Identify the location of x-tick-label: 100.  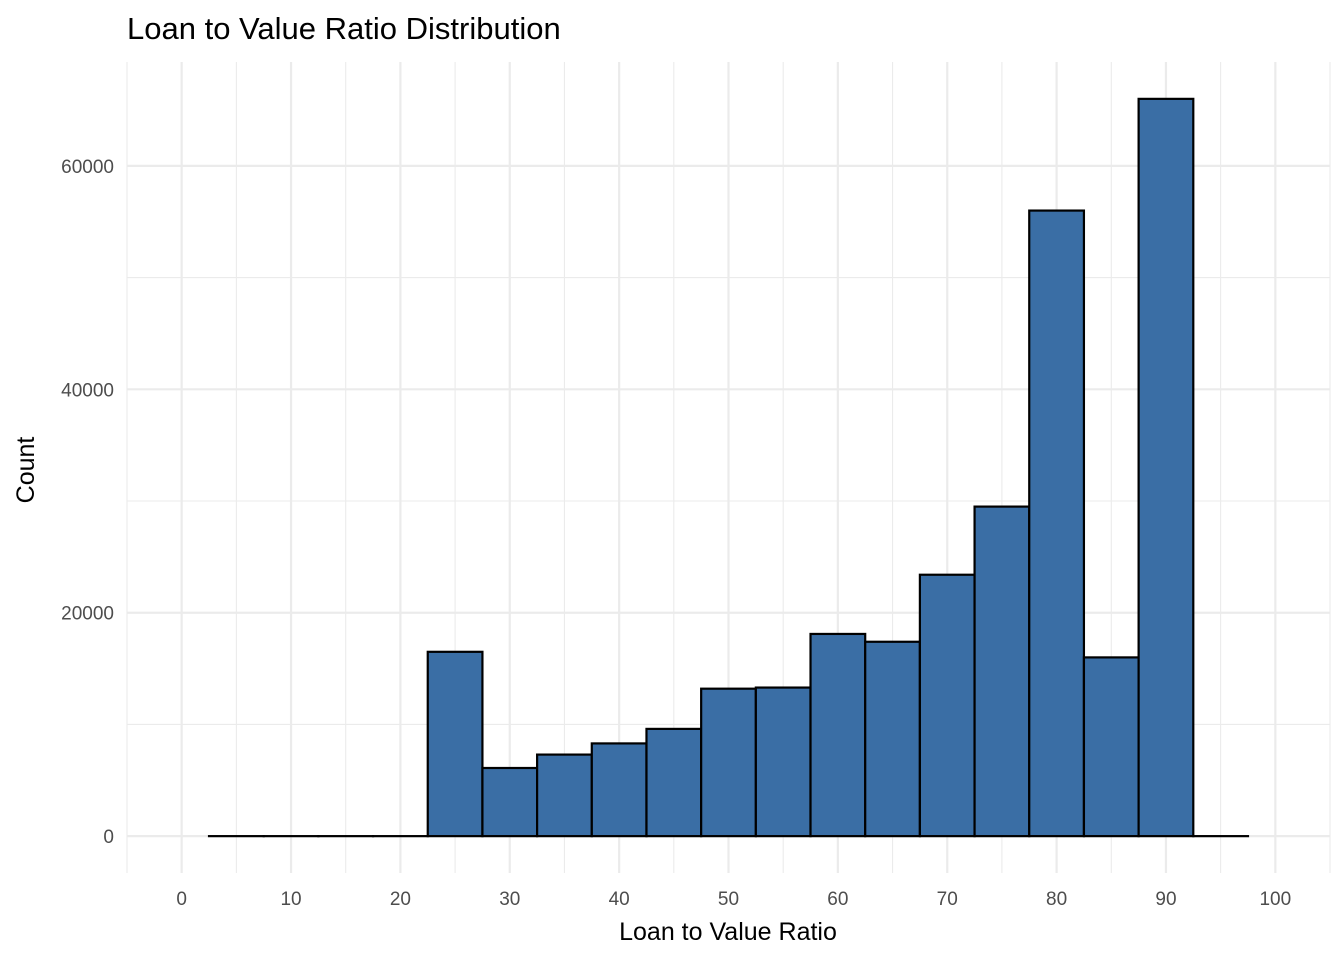
(1275, 899).